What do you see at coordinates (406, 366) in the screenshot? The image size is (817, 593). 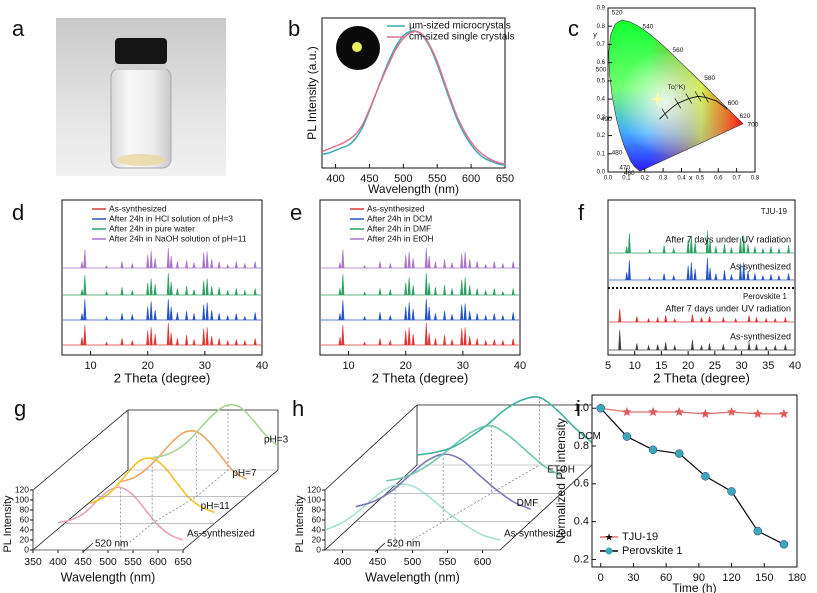 I see `x-tick-label: 20` at bounding box center [406, 366].